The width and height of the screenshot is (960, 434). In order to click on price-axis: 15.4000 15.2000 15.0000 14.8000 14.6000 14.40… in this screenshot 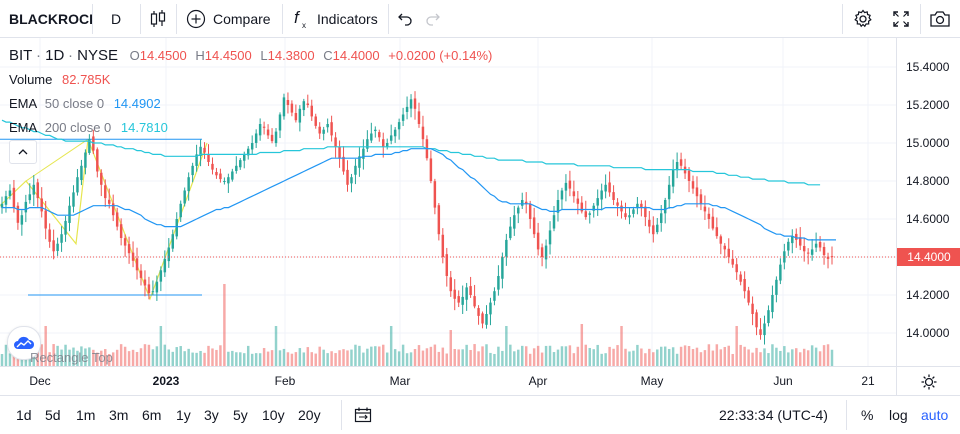, I will do `click(928, 202)`.